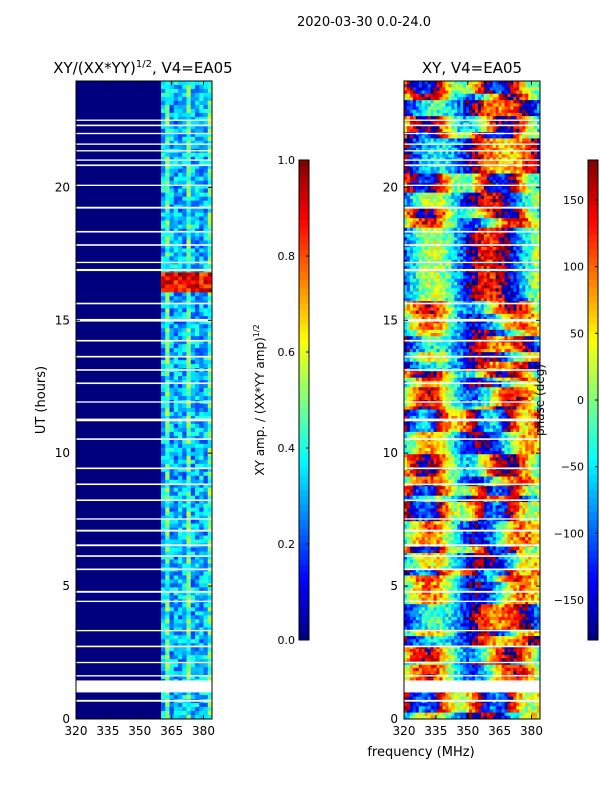 The width and height of the screenshot is (600, 804). I want to click on amp-cbar-swatch, so click(304, 457).